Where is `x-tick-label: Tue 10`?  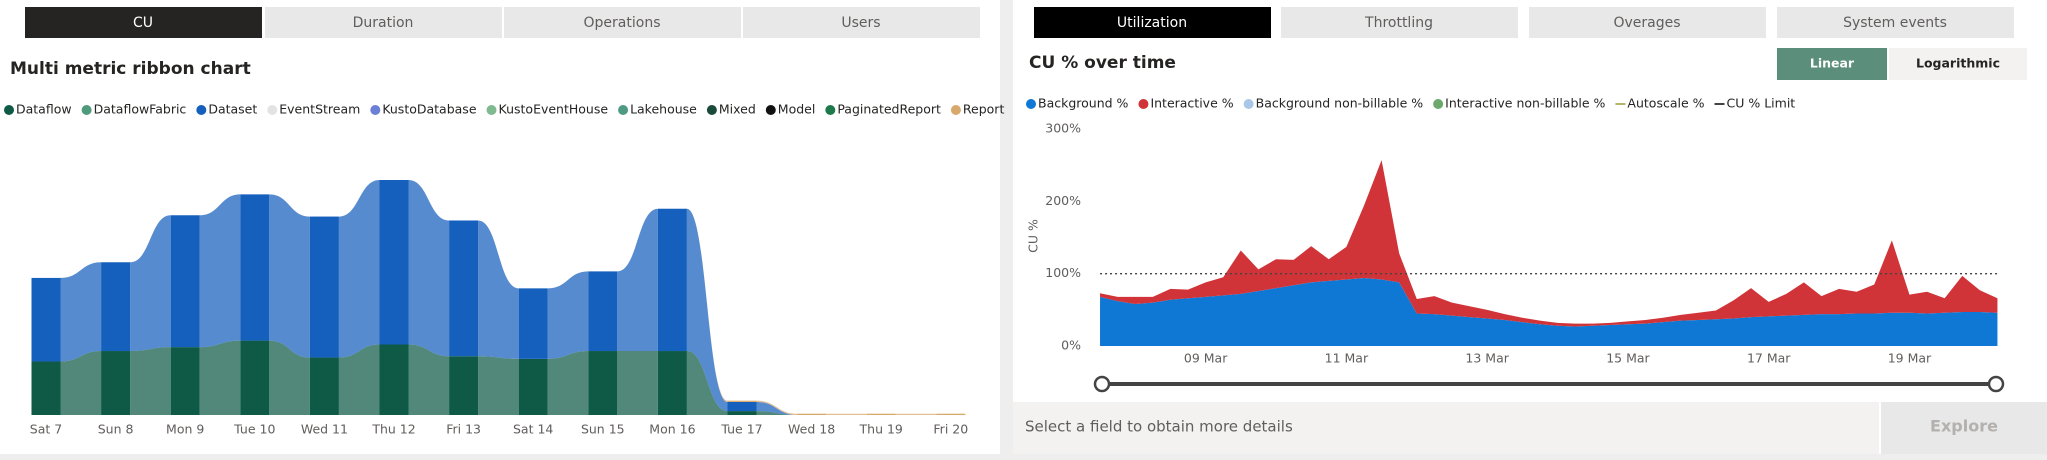 x-tick-label: Tue 10 is located at coordinates (254, 429).